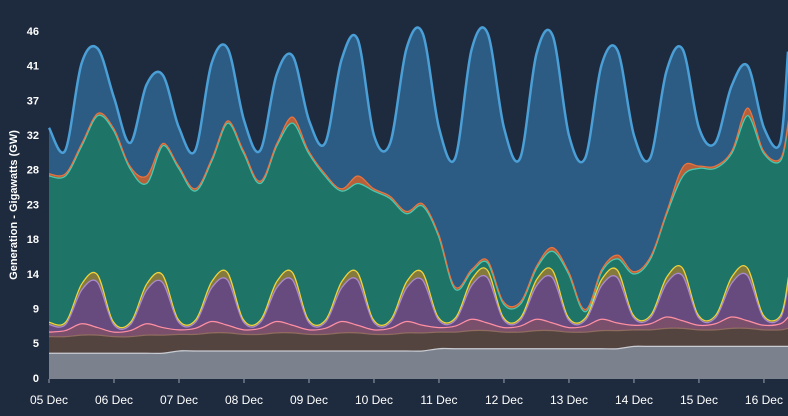 The image size is (788, 416). What do you see at coordinates (699, 400) in the screenshot?
I see `x-tick-label: 15 Dec` at bounding box center [699, 400].